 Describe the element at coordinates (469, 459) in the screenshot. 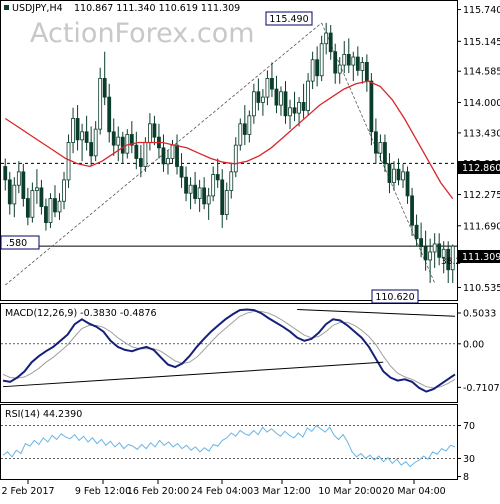

I see `rsi-tick-label: 30` at that location.